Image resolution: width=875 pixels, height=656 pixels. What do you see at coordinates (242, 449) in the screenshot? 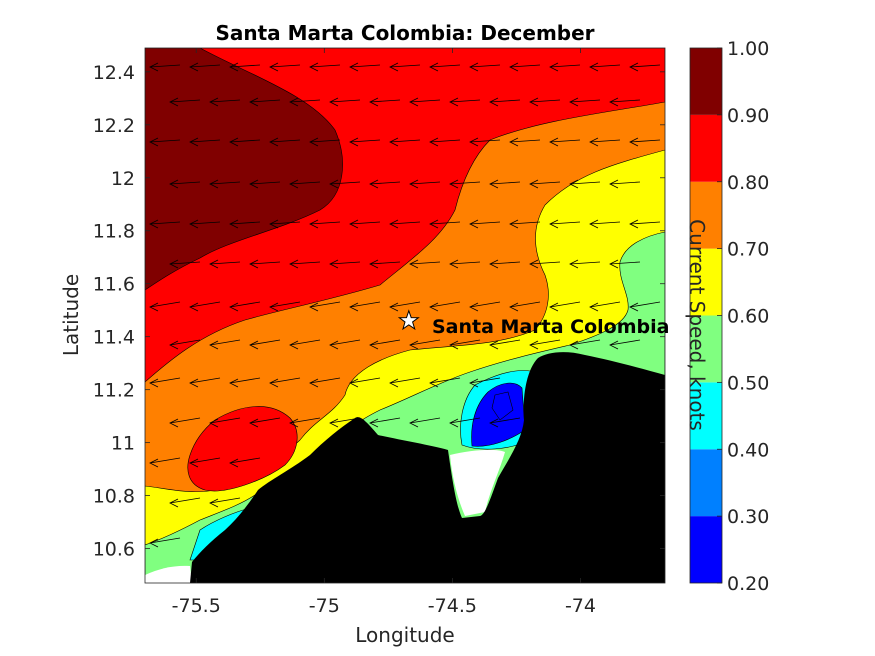
I see `contour-band-0.80-0.90-southwest` at bounding box center [242, 449].